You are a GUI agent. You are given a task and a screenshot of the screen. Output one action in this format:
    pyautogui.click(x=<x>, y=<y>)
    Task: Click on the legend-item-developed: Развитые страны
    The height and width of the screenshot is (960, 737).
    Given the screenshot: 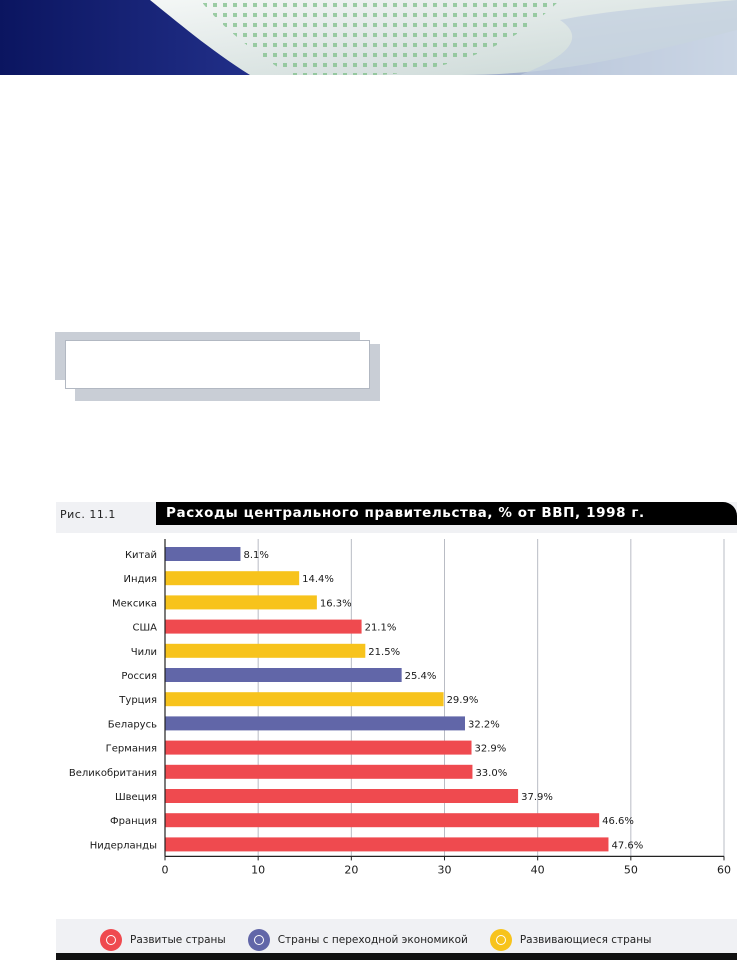 What is the action you would take?
    pyautogui.click(x=163, y=940)
    